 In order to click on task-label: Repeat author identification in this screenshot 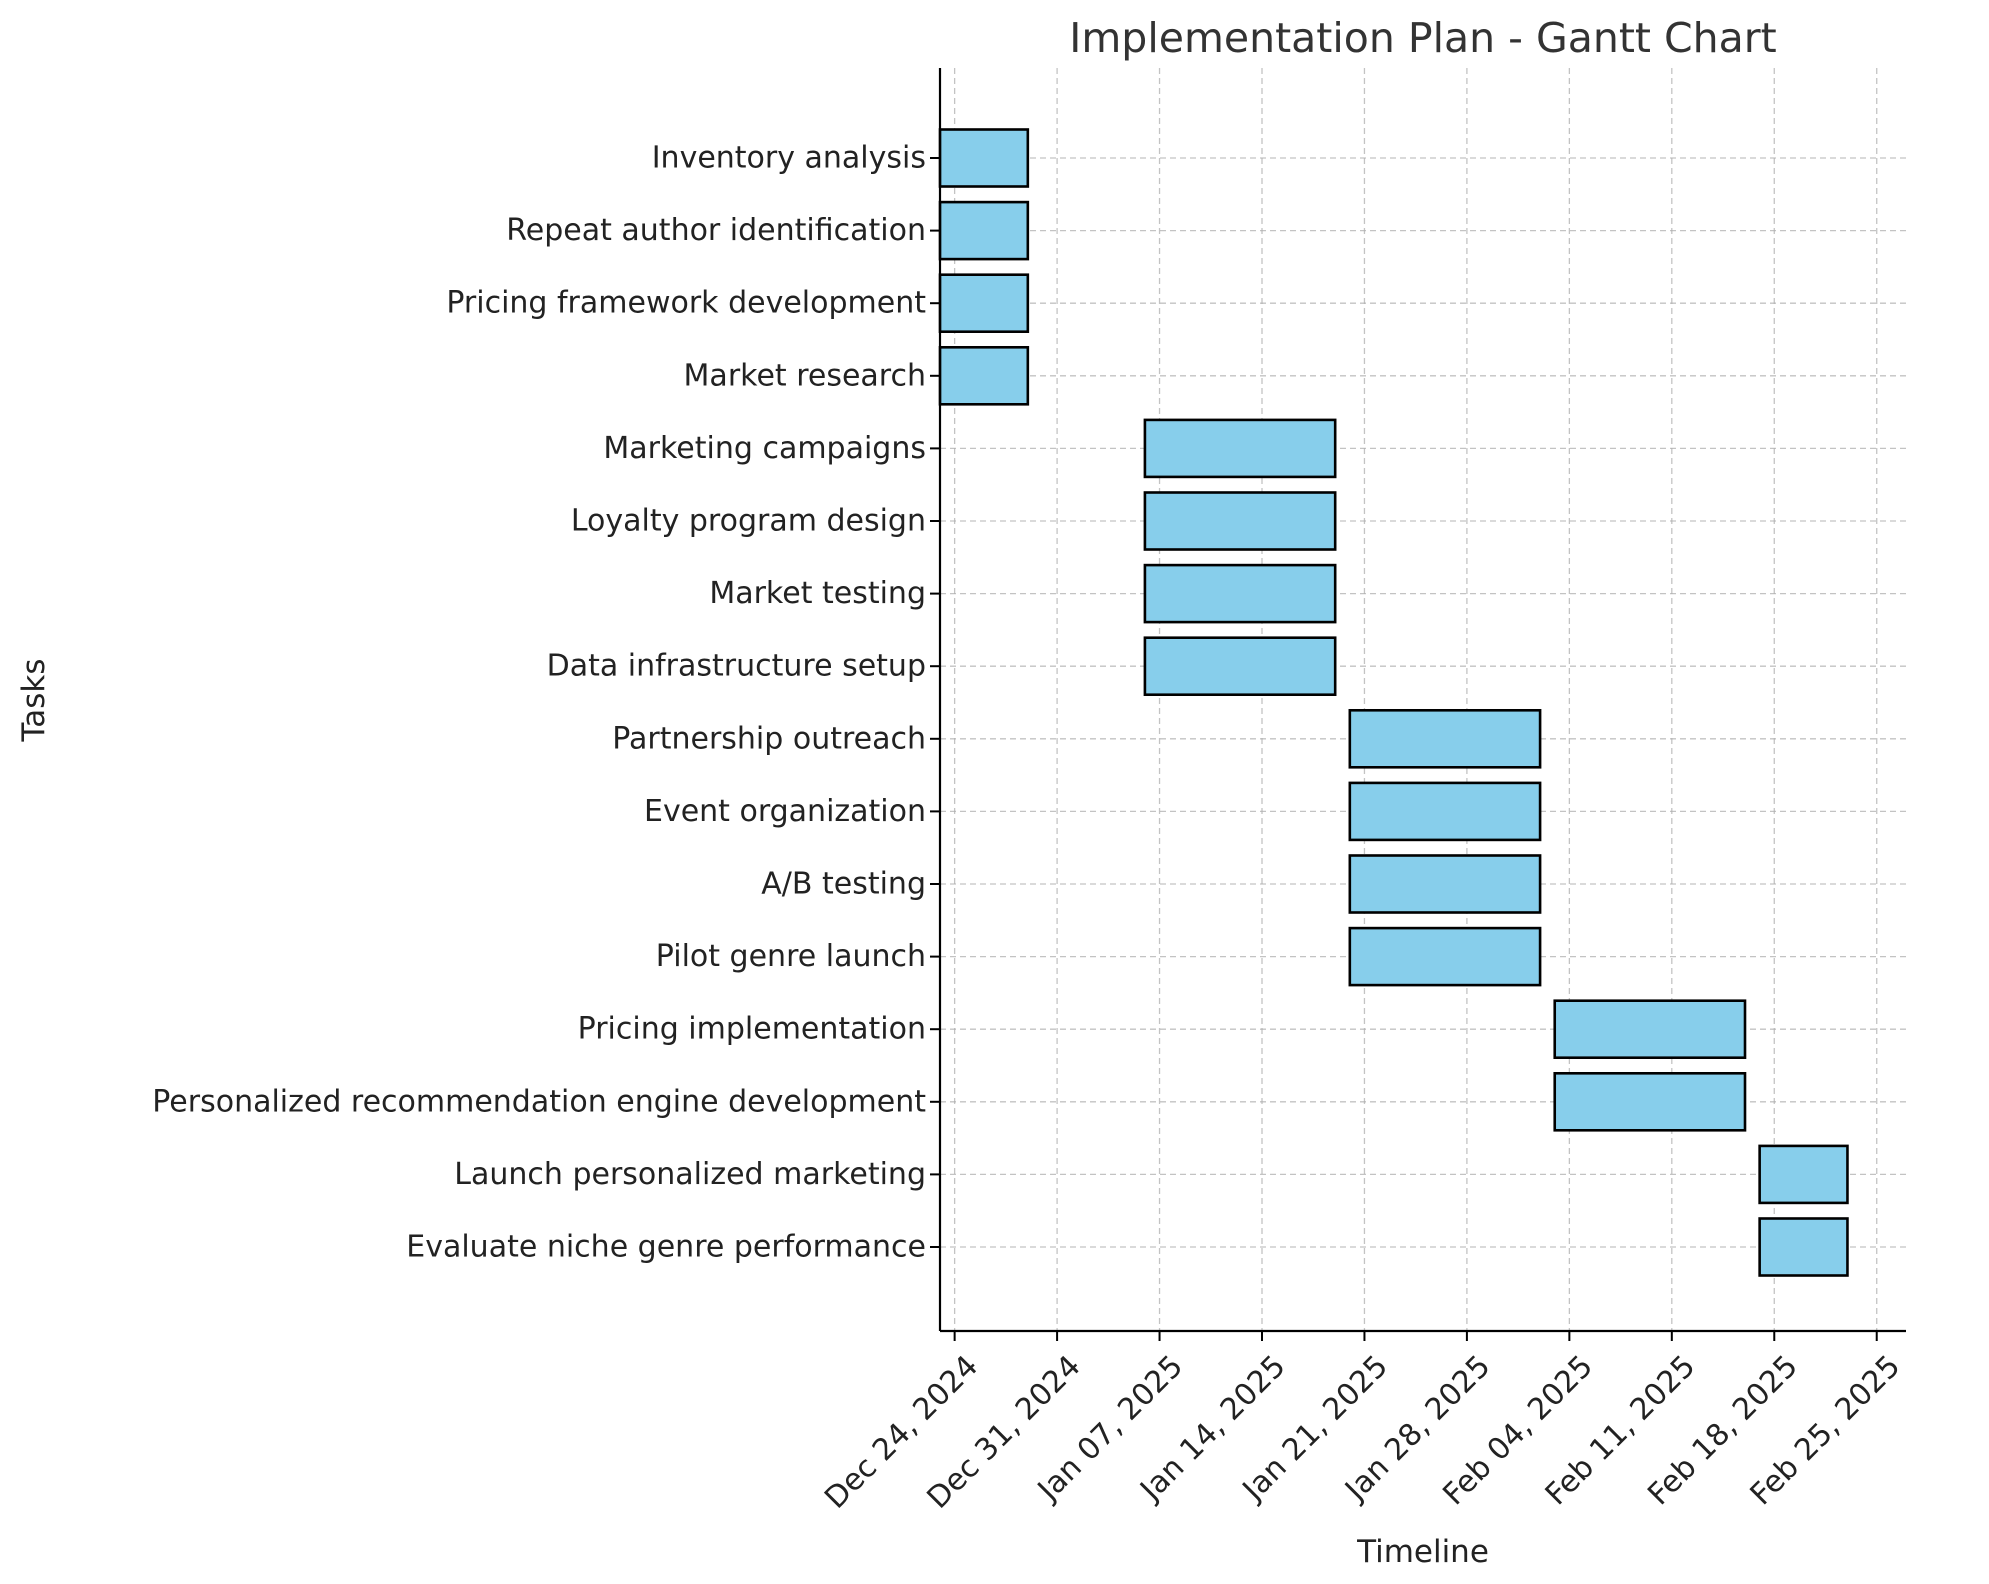, I will do `click(716, 230)`.